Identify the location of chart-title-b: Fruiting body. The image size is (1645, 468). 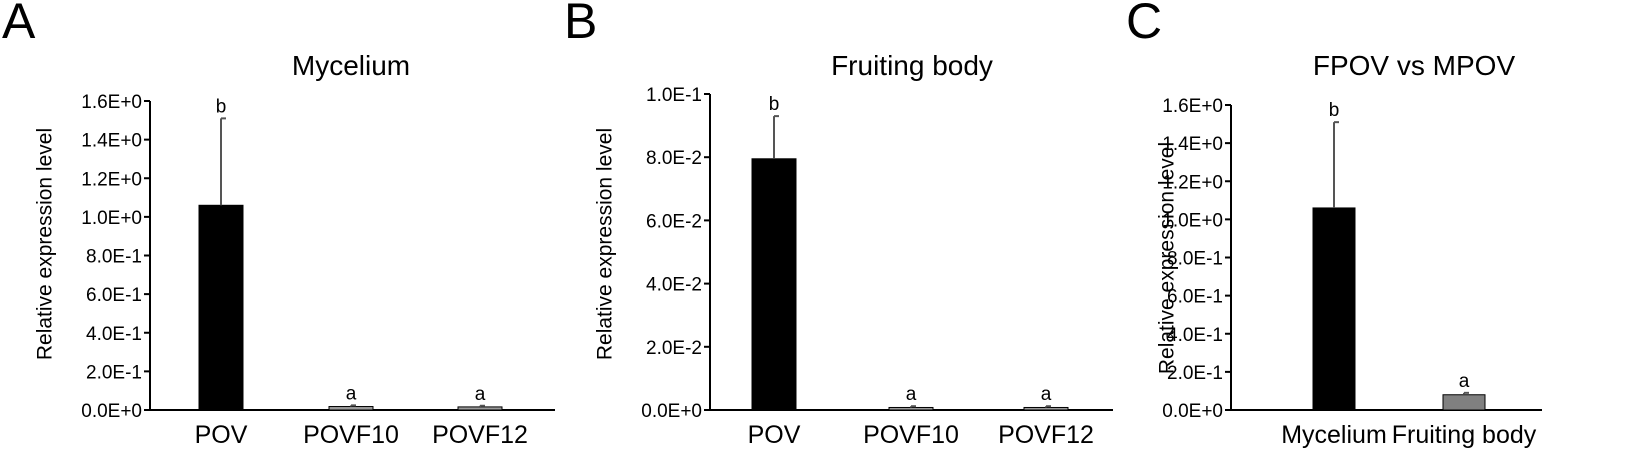
(912, 65).